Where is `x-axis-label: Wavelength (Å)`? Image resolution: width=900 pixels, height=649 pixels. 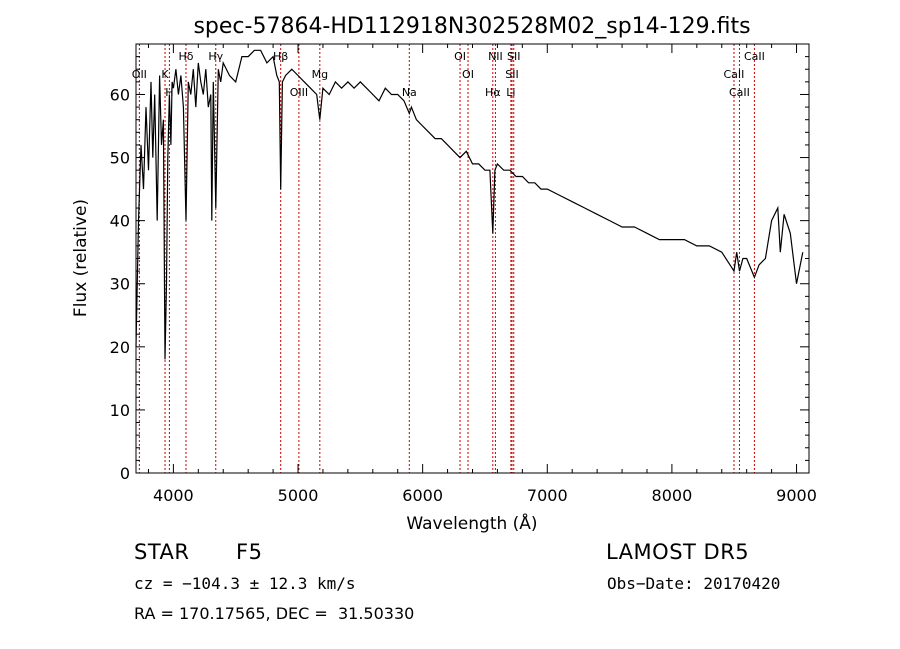 x-axis-label: Wavelength (Å) is located at coordinates (471, 523).